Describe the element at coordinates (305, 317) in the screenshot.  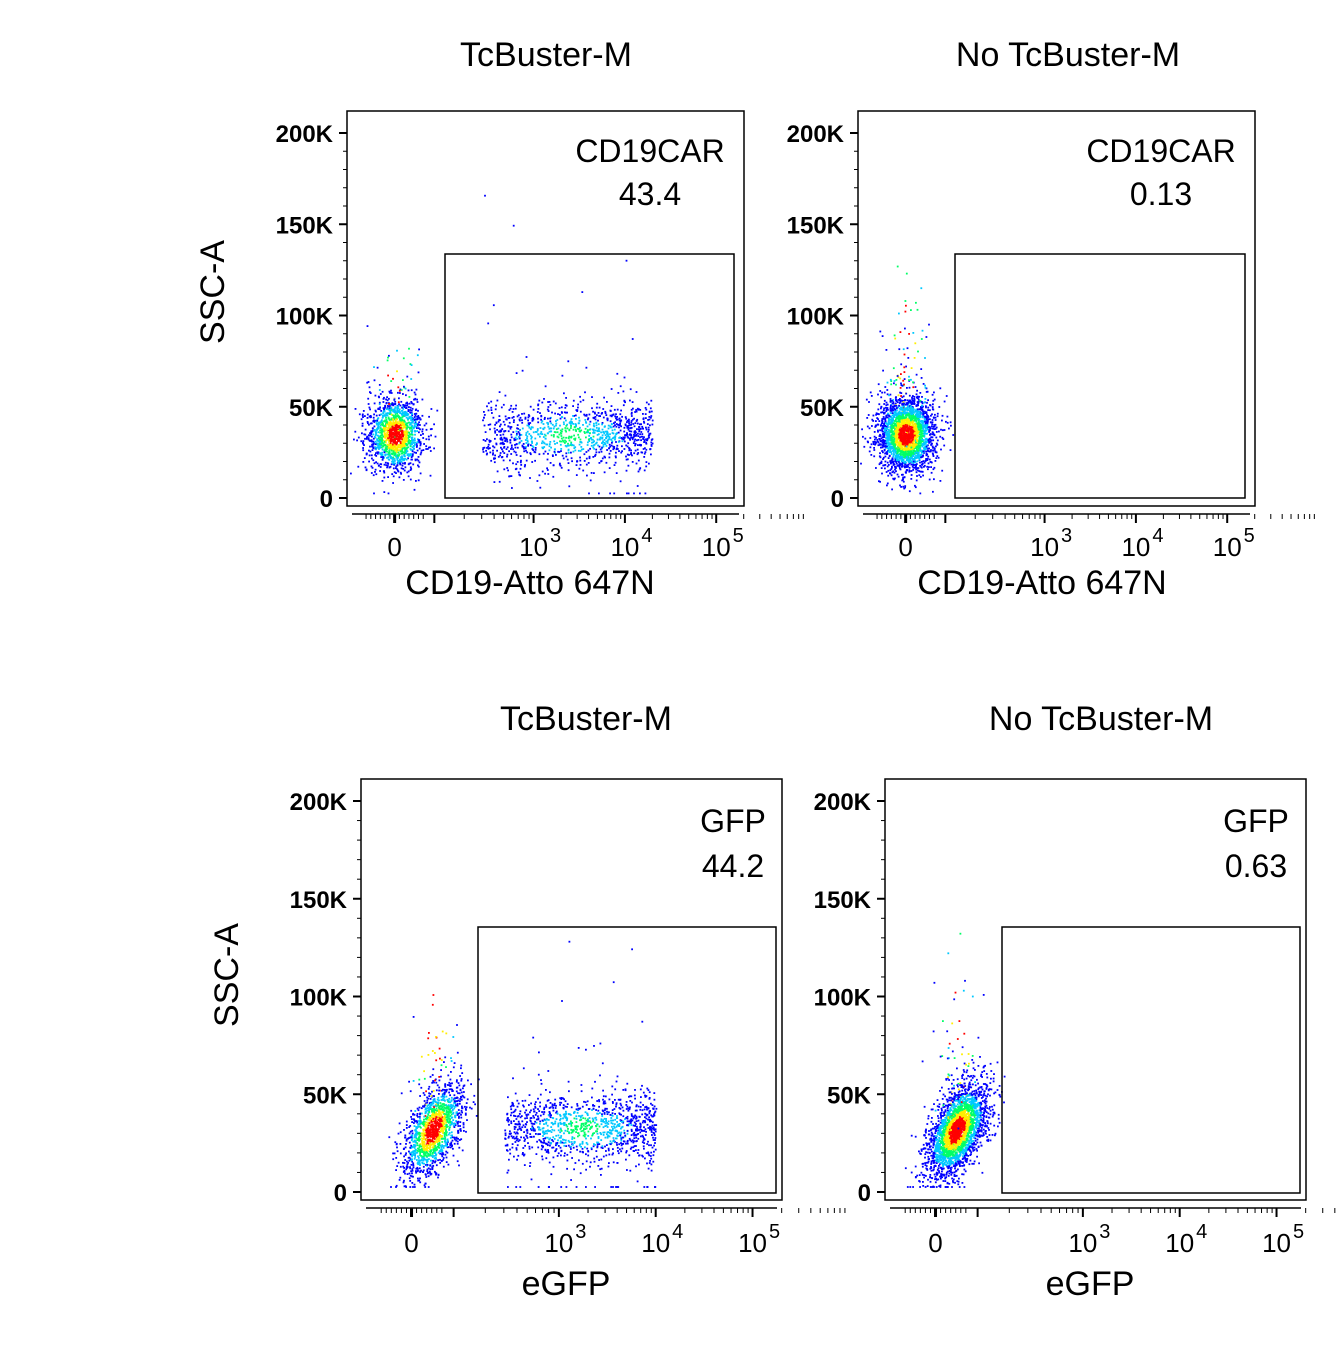
I see `y-tick-label: 100K` at that location.